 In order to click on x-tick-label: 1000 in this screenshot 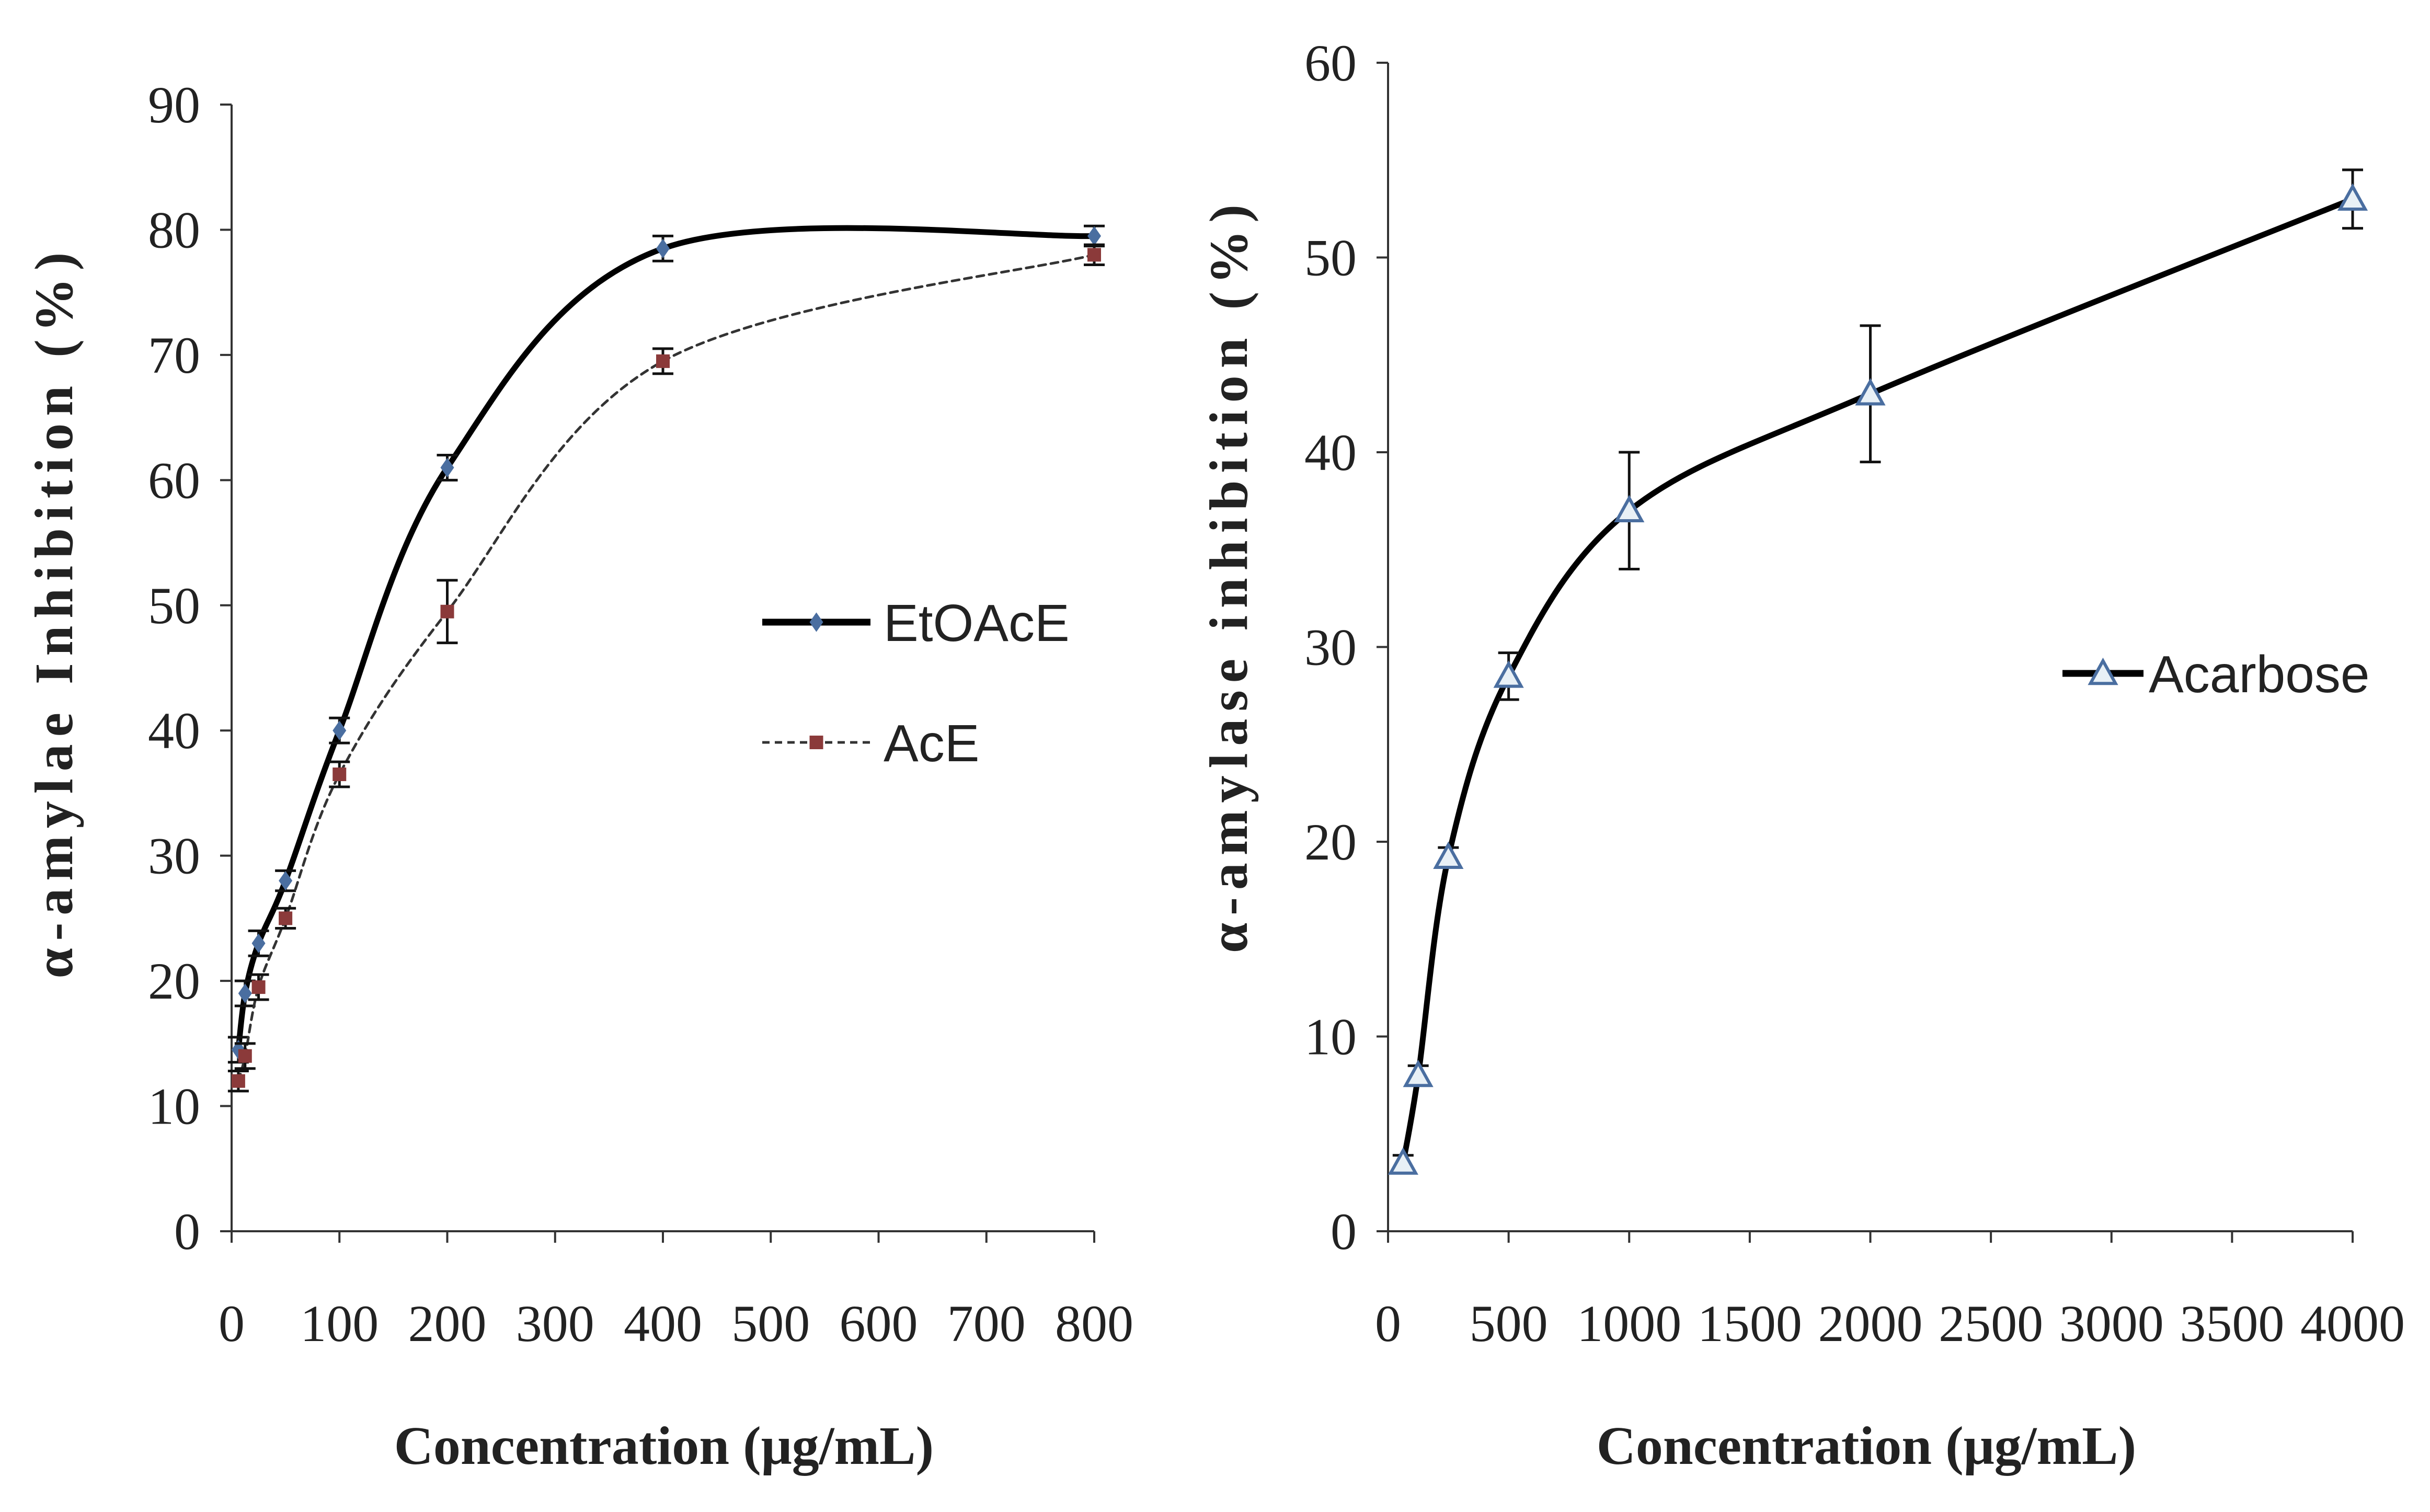, I will do `click(1629, 1324)`.